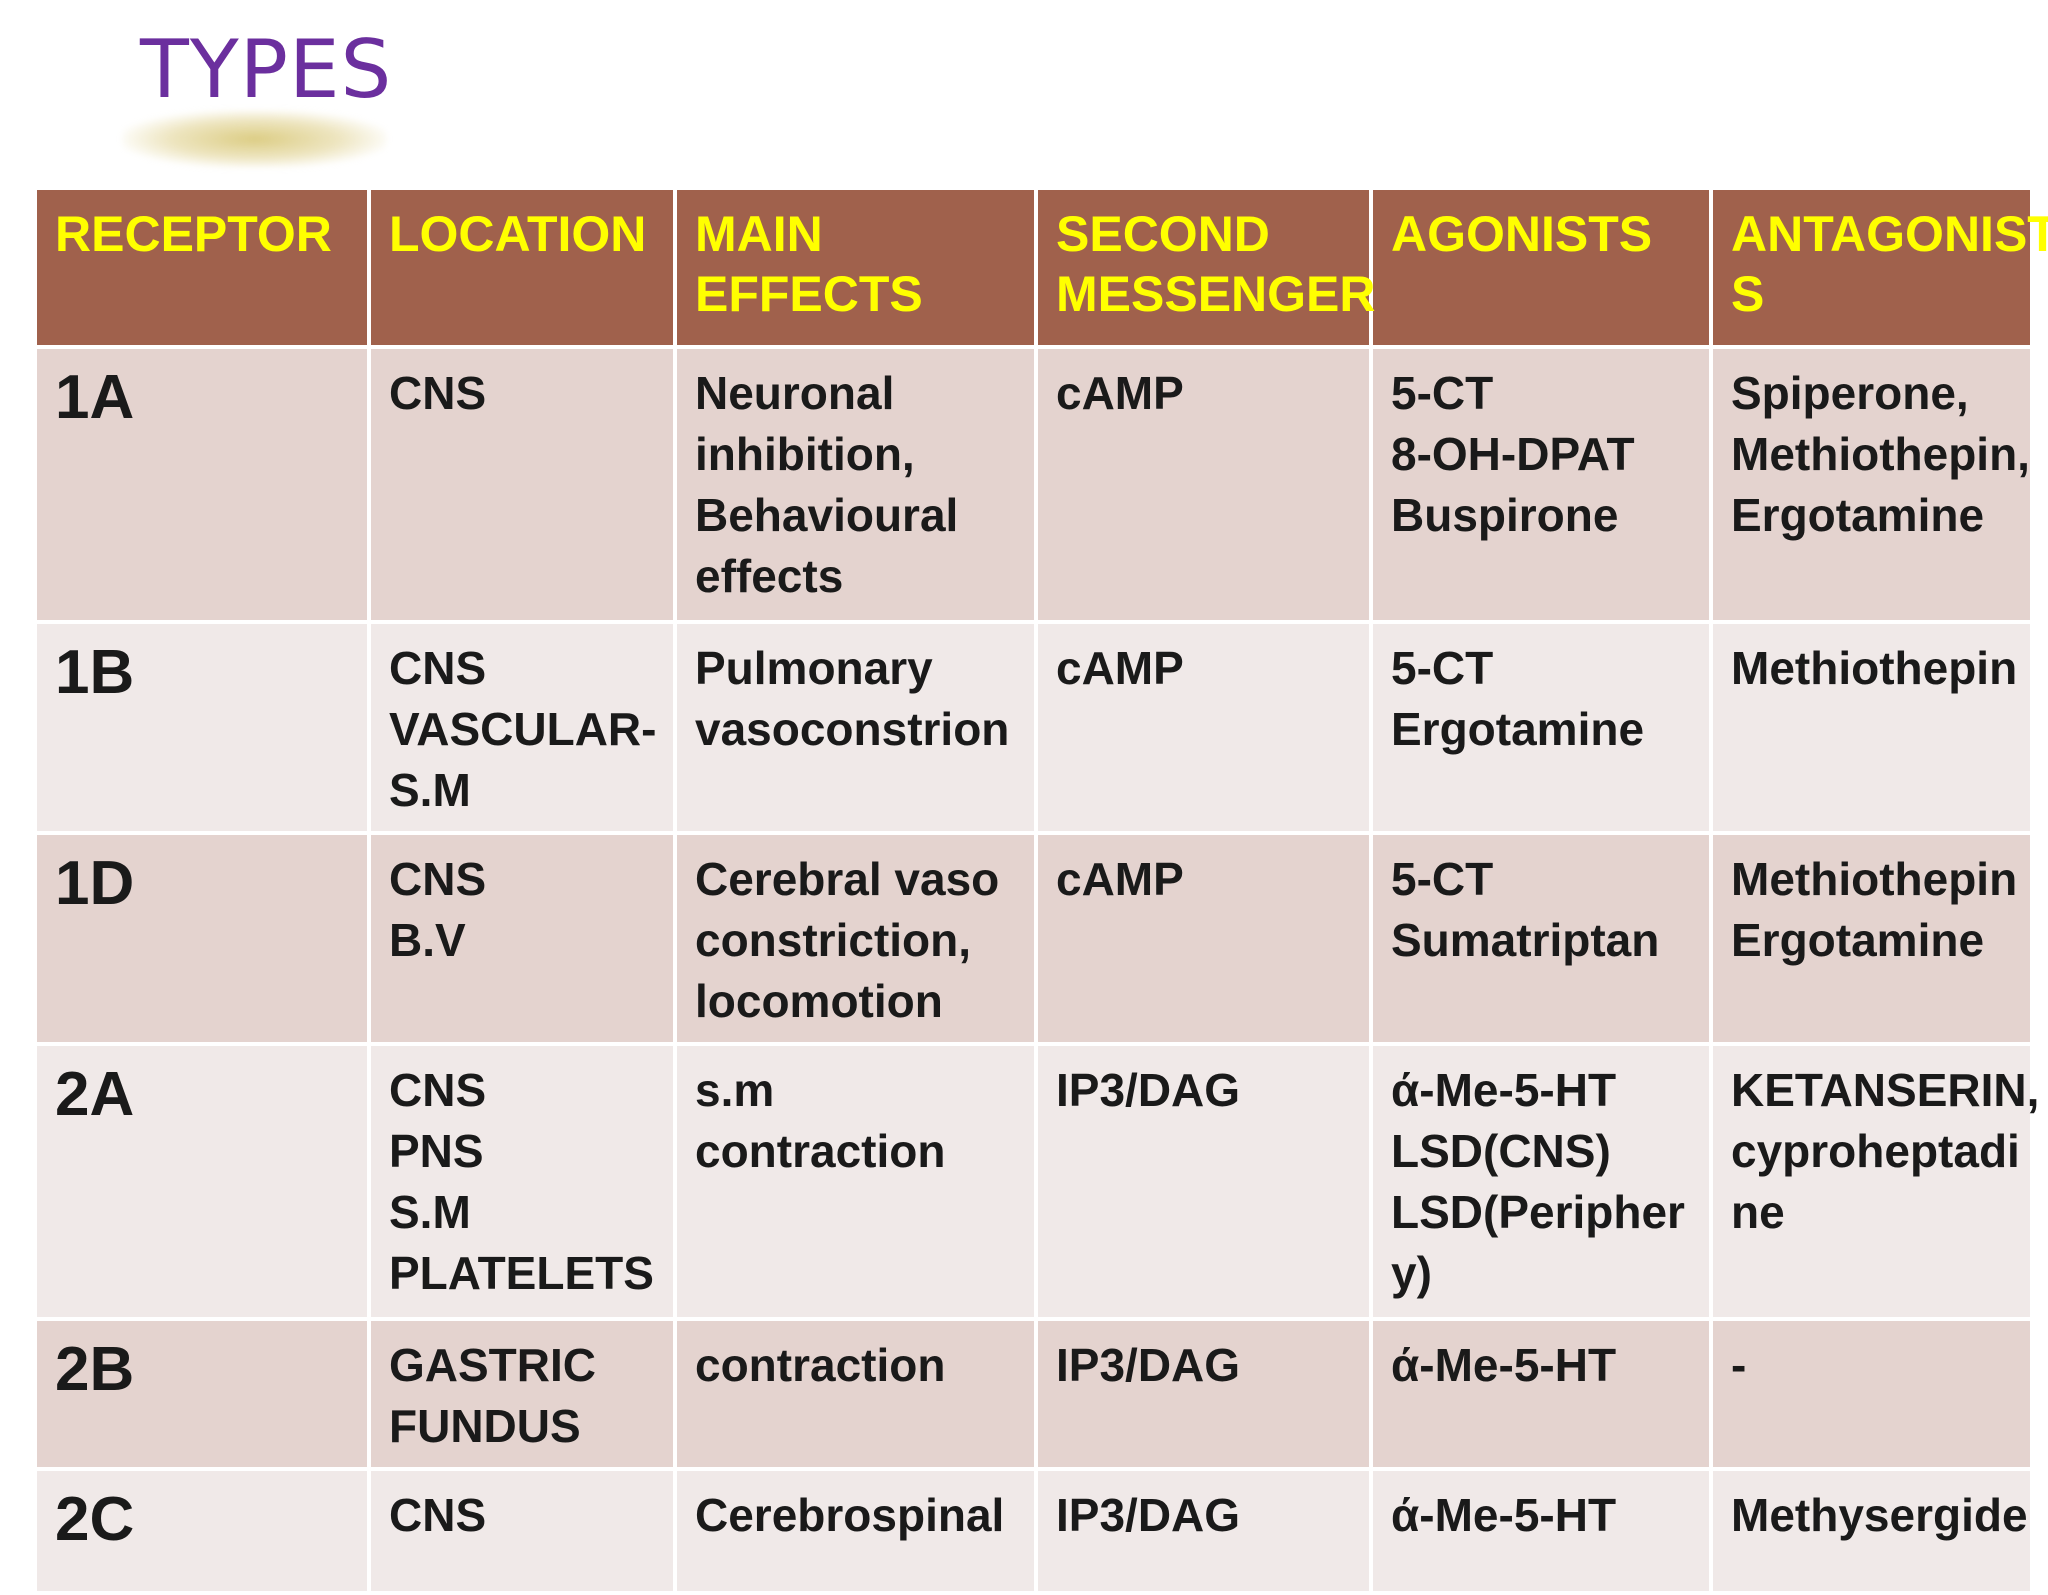  Describe the element at coordinates (266, 69) in the screenshot. I see `slide-title: TYPES` at that location.